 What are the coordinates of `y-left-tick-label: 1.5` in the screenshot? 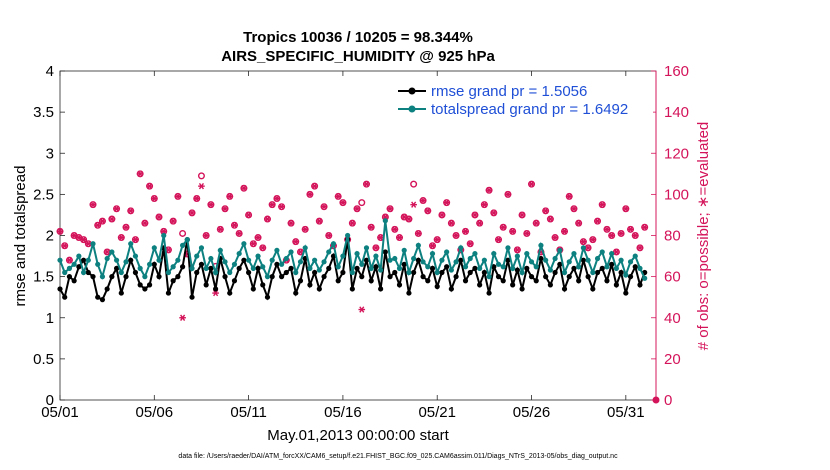 It's located at (43, 277).